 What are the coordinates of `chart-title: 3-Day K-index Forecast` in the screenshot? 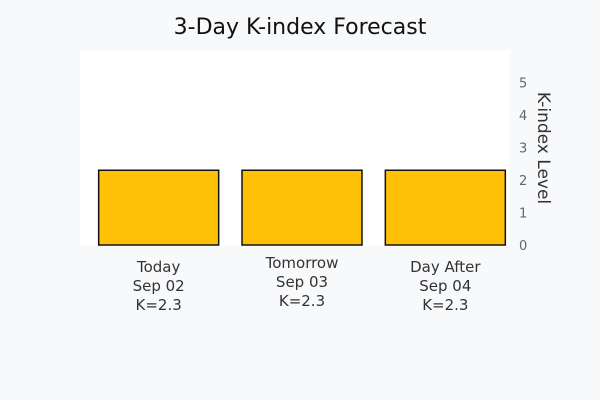 It's located at (300, 27).